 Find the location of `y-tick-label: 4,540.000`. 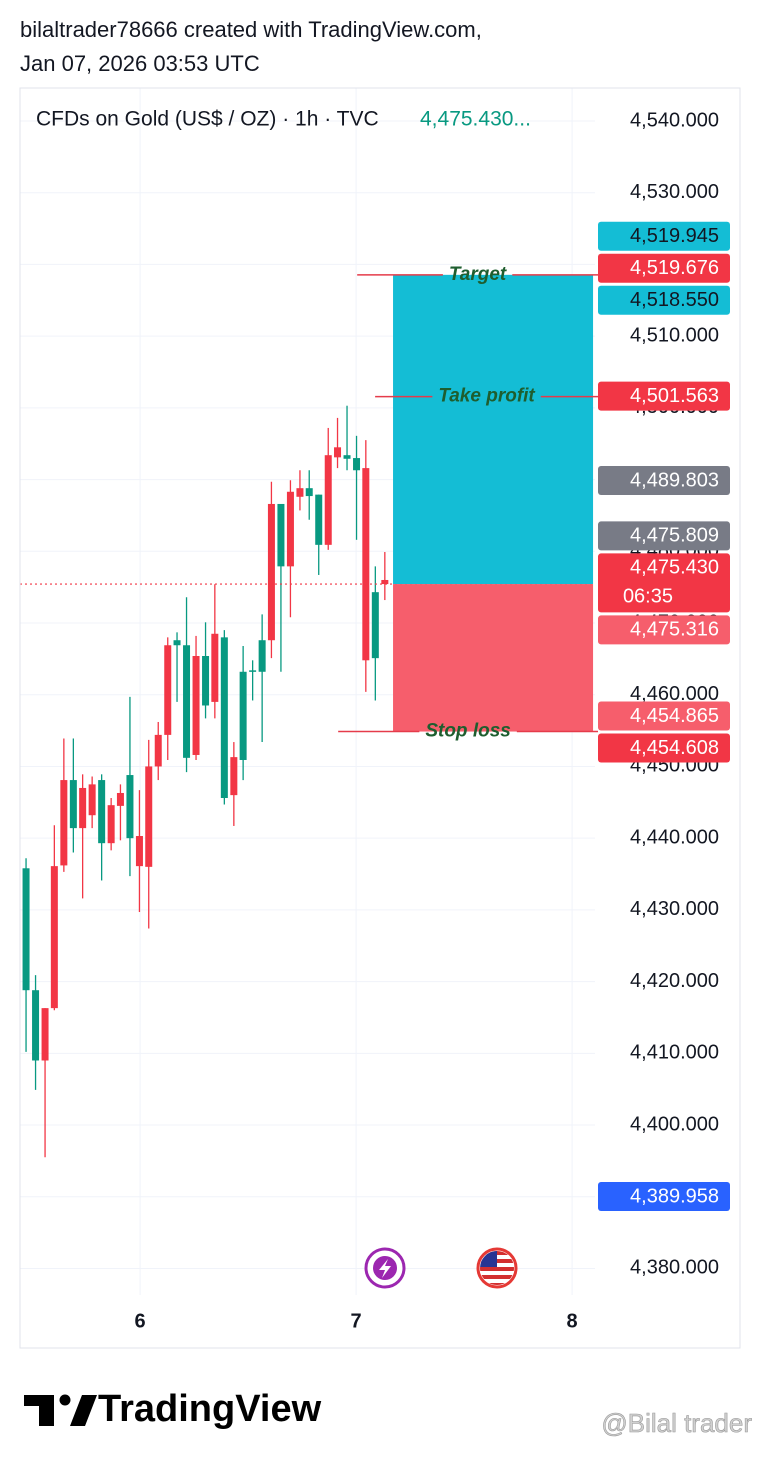

y-tick-label: 4,540.000 is located at coordinates (674, 120).